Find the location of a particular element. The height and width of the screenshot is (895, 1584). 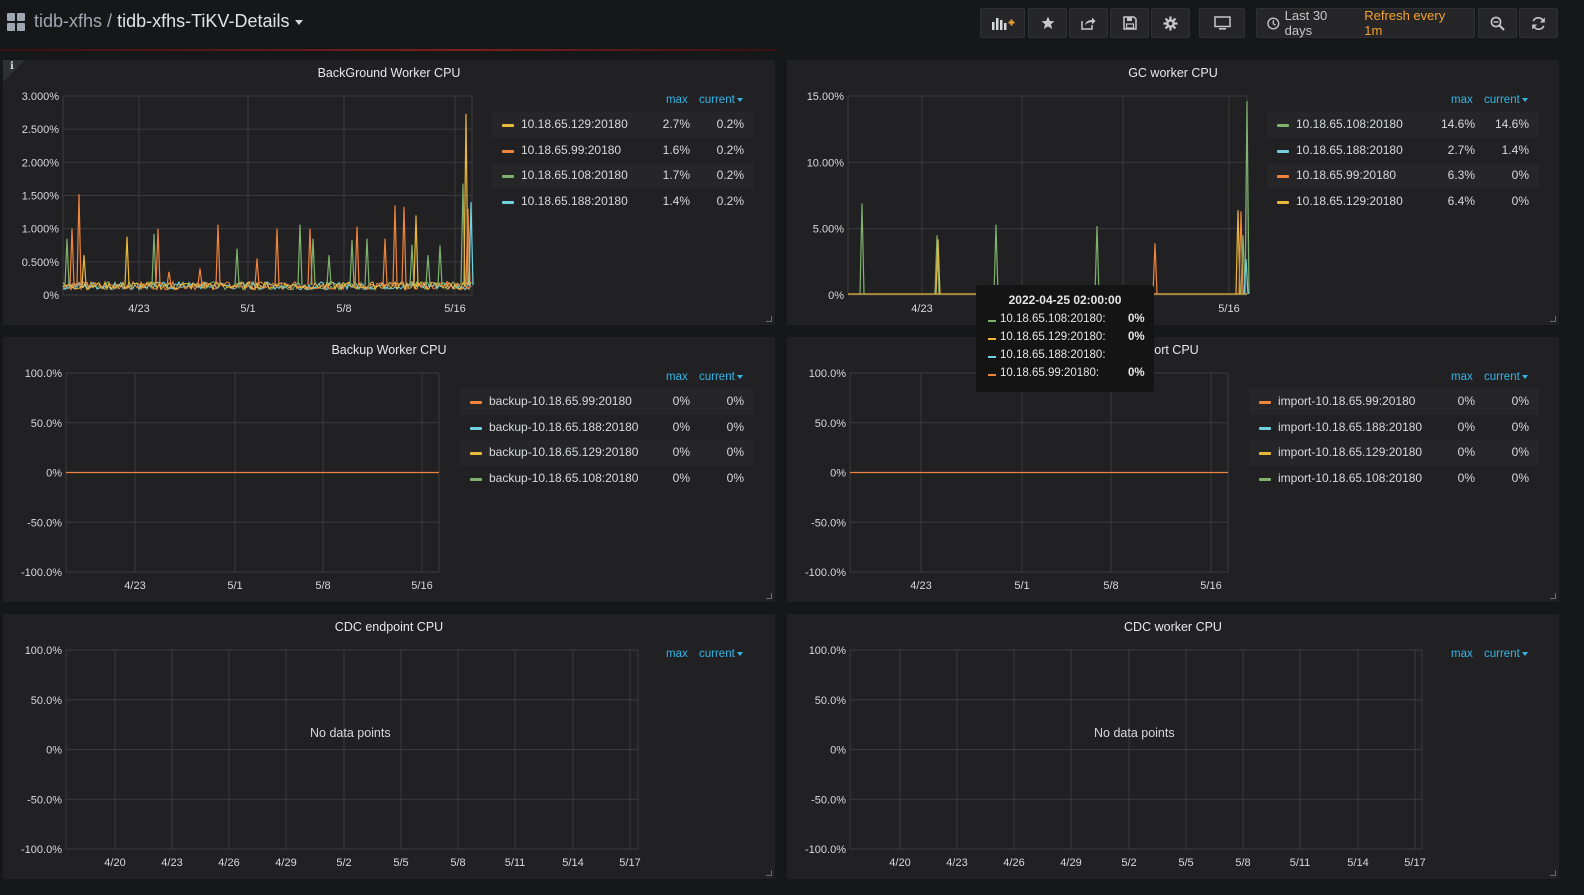

legend-item: backup-10.18.65.188:20180 0% 0% is located at coordinates (607, 428).